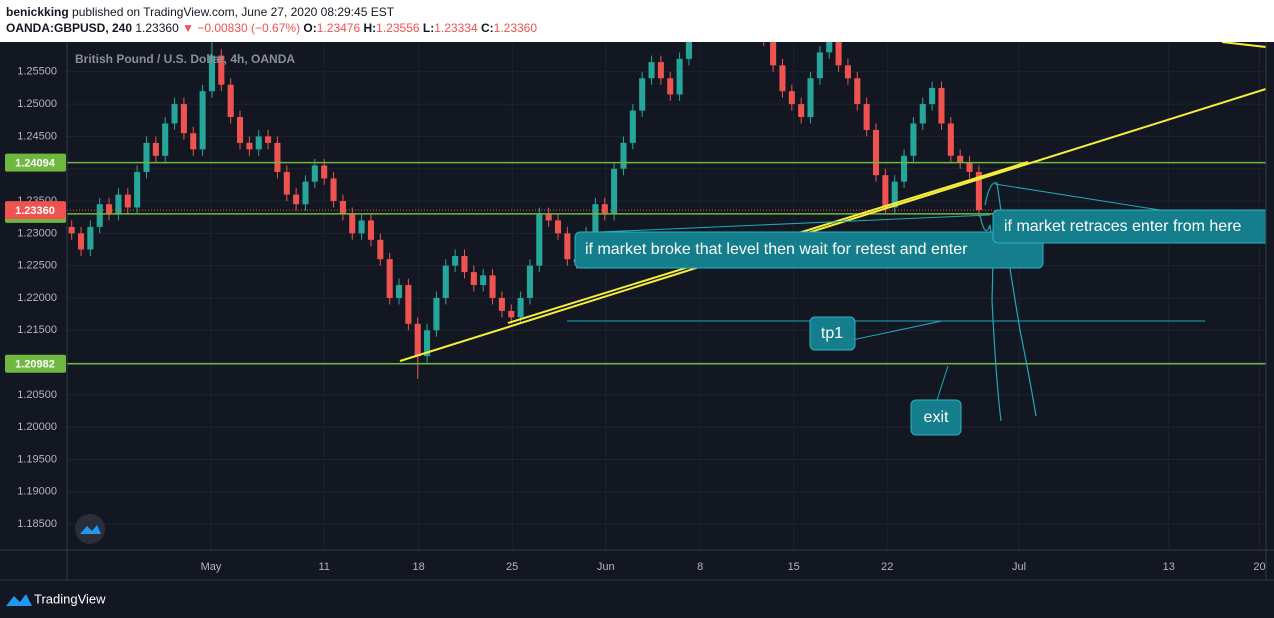  What do you see at coordinates (37, 233) in the screenshot?
I see `y-tick-label: 1.23000` at bounding box center [37, 233].